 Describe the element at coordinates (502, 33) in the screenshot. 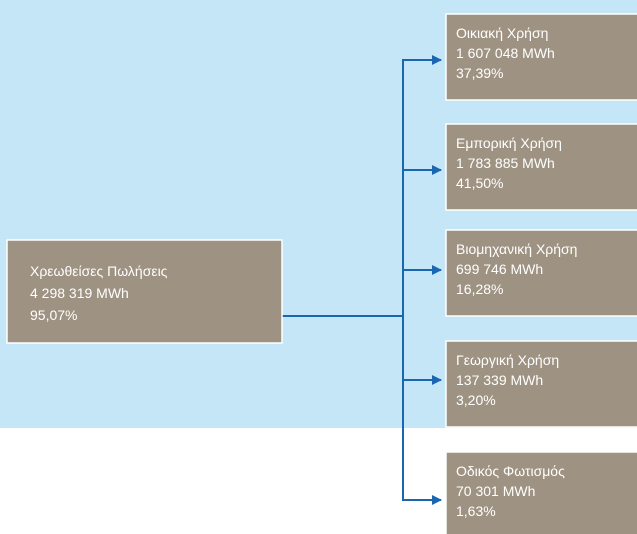

I see `node-label: Οικιακή Χρήση` at that location.